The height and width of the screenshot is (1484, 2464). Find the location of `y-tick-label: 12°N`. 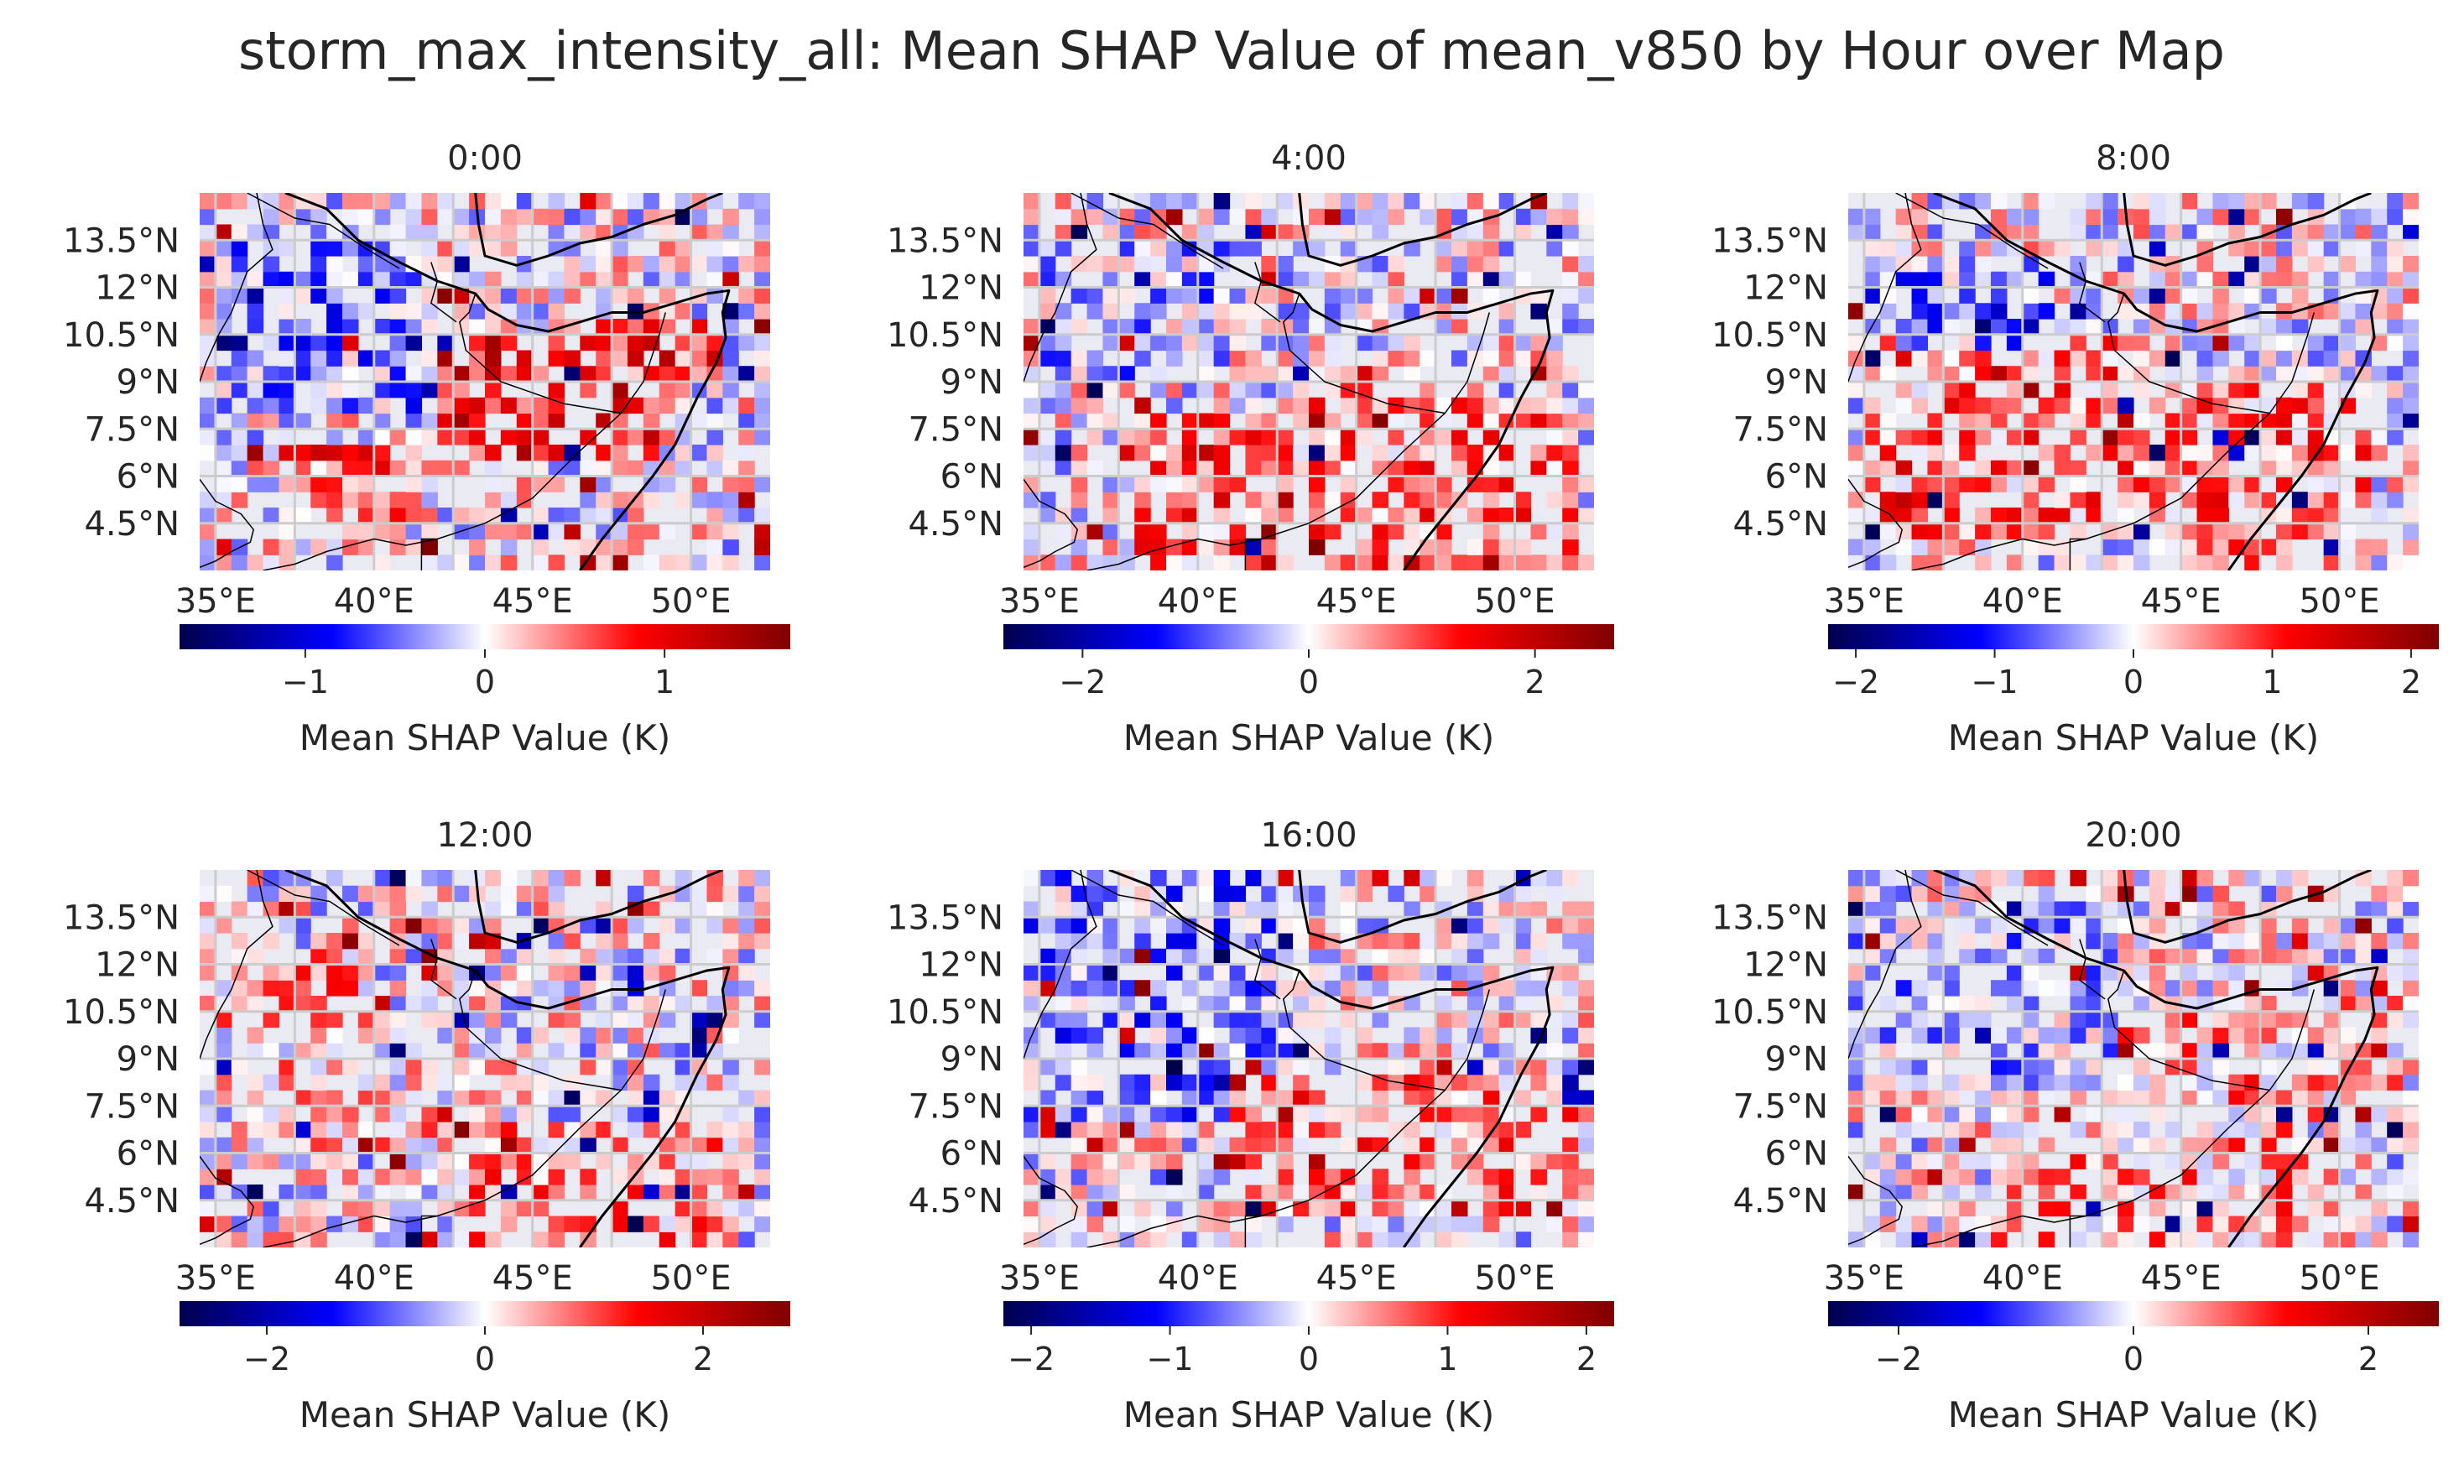

y-tick-label: 12°N is located at coordinates (138, 965).